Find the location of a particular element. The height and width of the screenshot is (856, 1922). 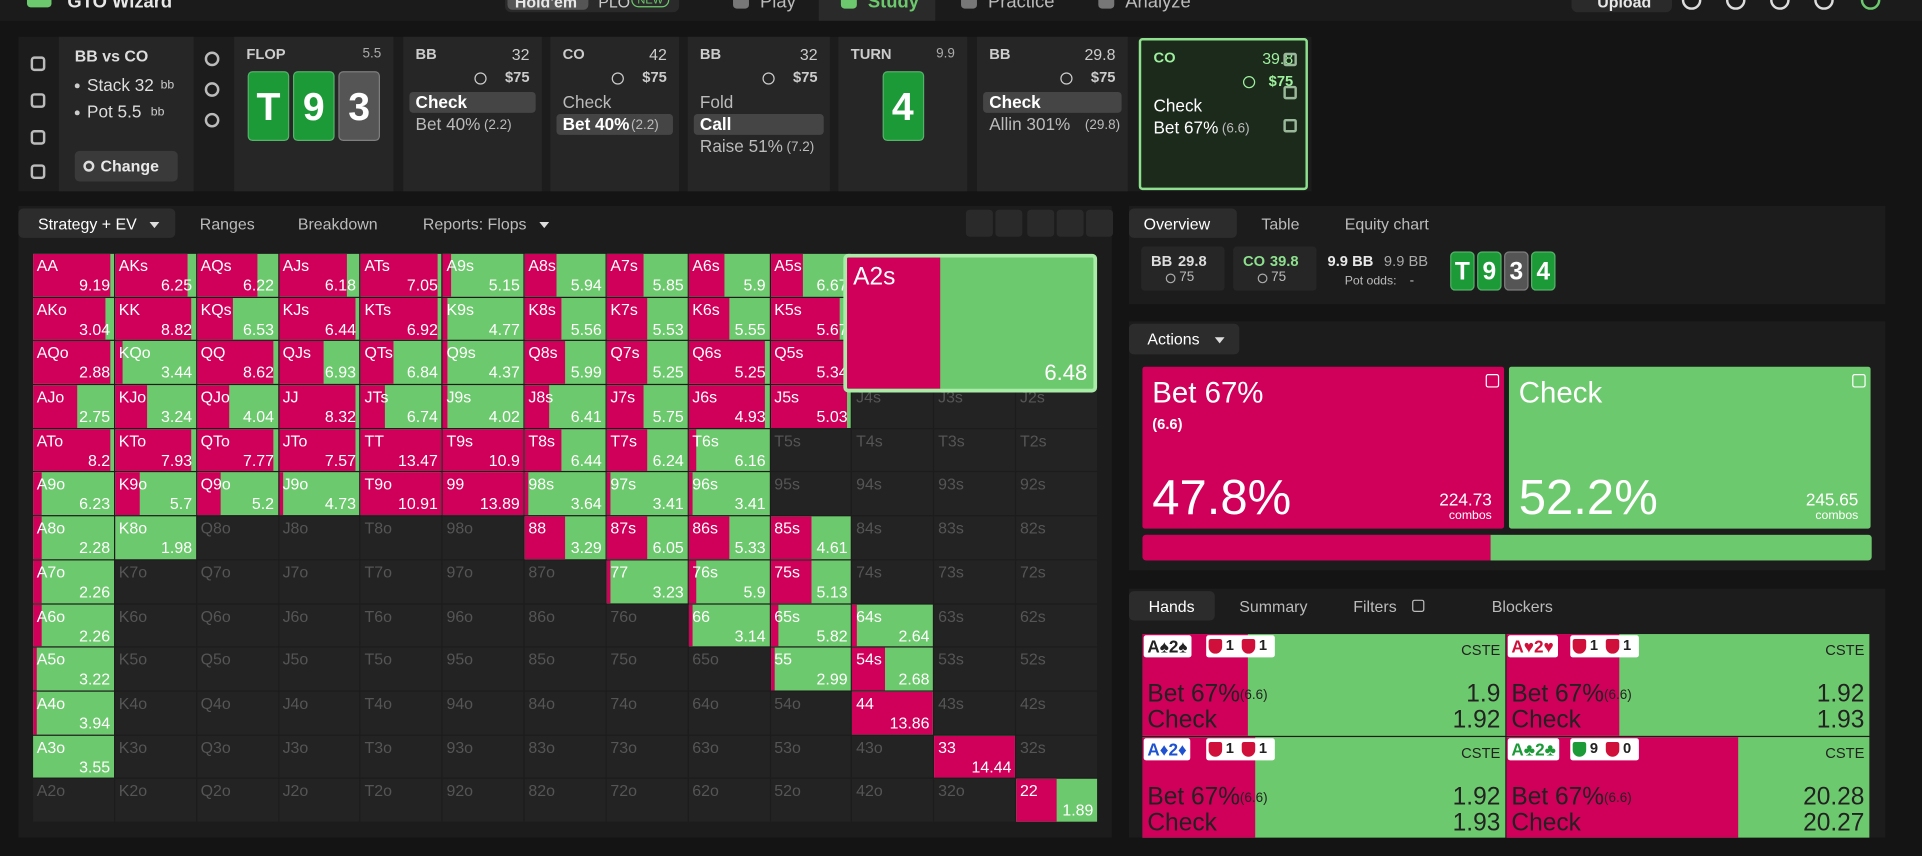

hand-cell: 92o is located at coordinates (483, 800).